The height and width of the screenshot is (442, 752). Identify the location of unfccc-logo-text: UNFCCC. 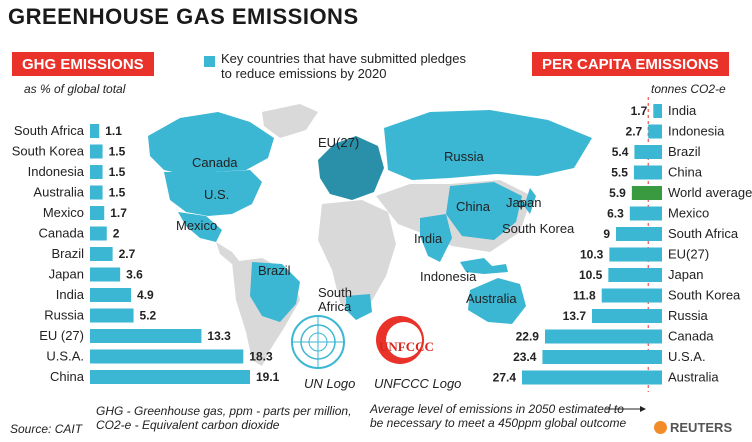
(406, 346).